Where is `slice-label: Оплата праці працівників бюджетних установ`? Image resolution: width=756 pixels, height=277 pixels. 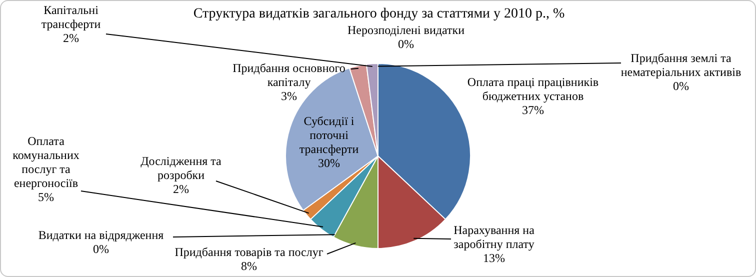 slice-label: Оплата праці працівників бюджетних установ is located at coordinates (533, 89).